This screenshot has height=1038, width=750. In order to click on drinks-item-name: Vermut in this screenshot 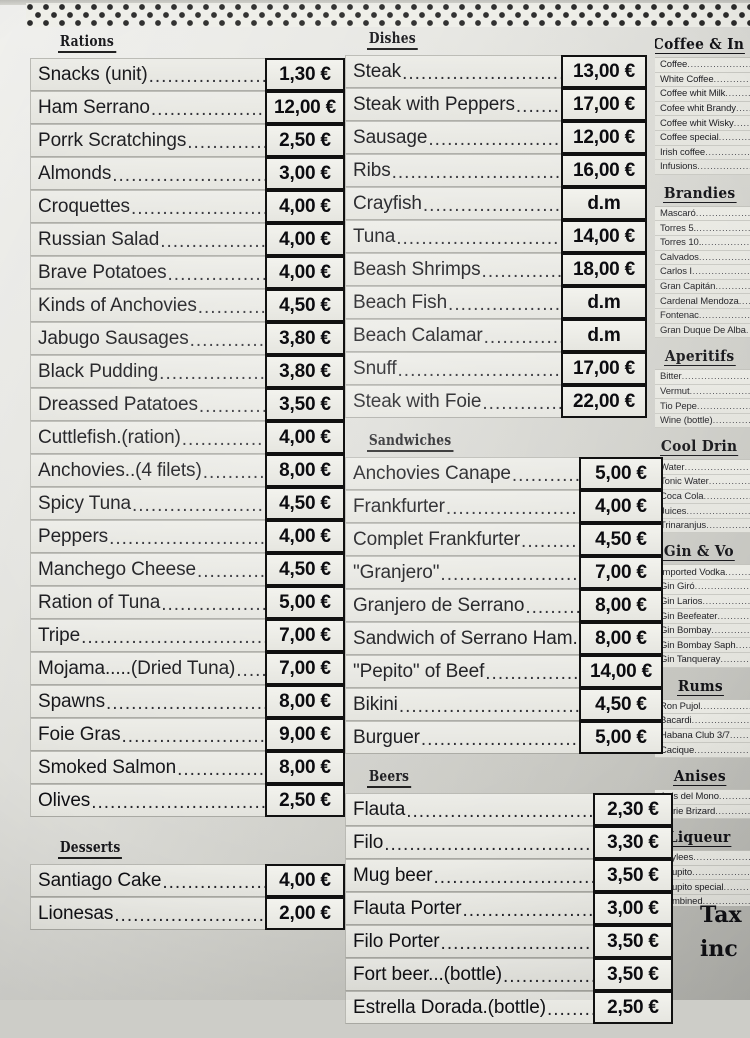, I will do `click(675, 391)`.